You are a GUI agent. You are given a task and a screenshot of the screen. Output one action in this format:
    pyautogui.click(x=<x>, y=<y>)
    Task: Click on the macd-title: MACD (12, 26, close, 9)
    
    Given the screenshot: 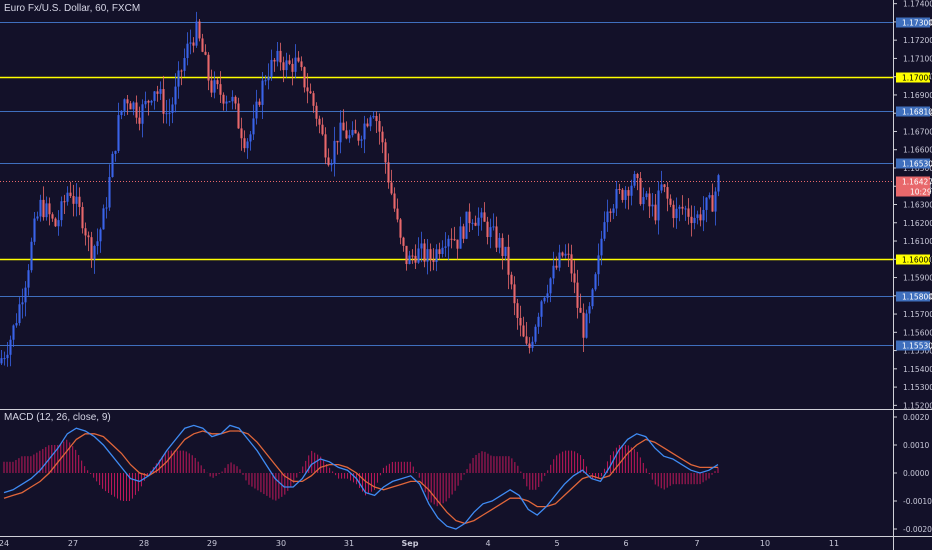 What is the action you would take?
    pyautogui.click(x=57, y=417)
    